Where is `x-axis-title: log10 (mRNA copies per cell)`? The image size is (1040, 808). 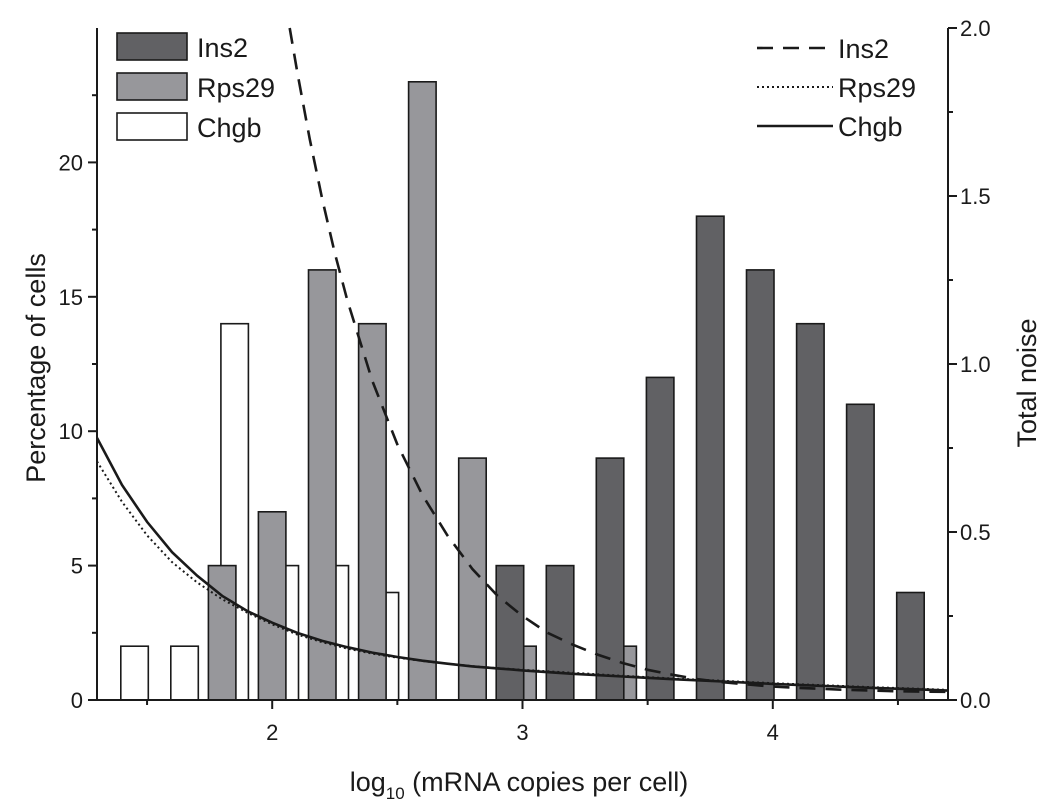
x-axis-title: log10 (mRNA copies per cell) is located at coordinates (519, 785).